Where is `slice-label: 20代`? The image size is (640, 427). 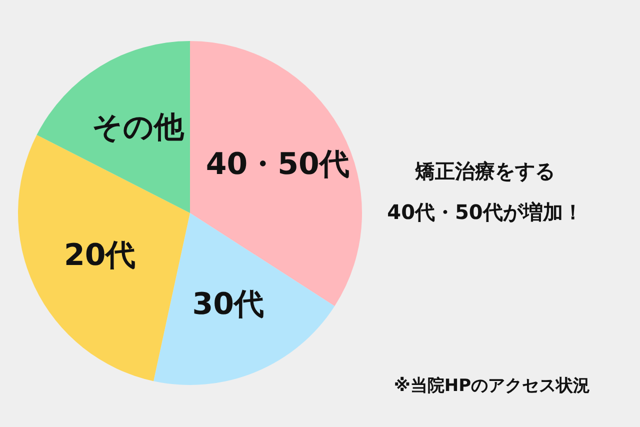 slice-label: 20代 is located at coordinates (100, 255).